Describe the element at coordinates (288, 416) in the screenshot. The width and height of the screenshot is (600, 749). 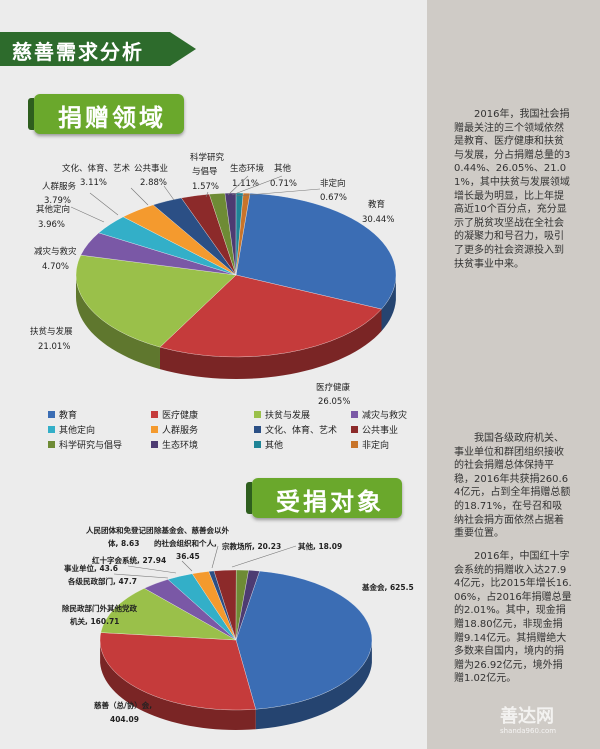
I see `legend-label: 扶贫与发展` at that location.